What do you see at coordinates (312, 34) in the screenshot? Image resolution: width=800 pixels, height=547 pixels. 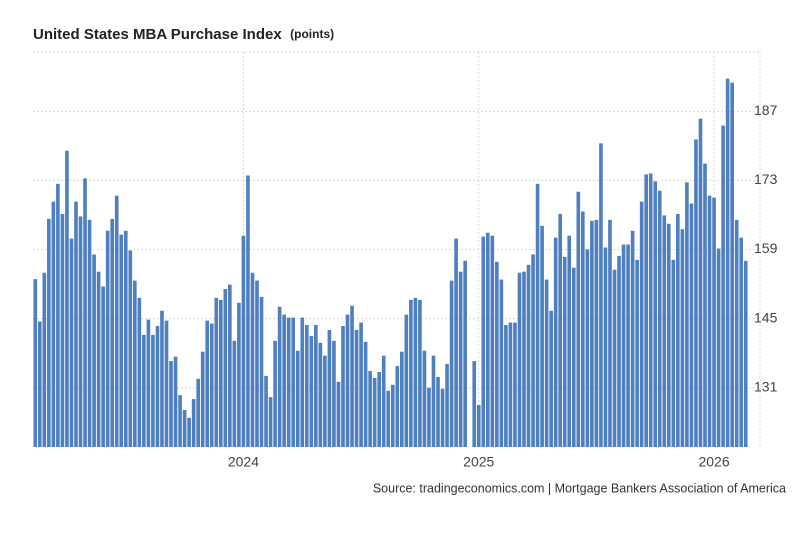 I see `chart-unit: (points)` at bounding box center [312, 34].